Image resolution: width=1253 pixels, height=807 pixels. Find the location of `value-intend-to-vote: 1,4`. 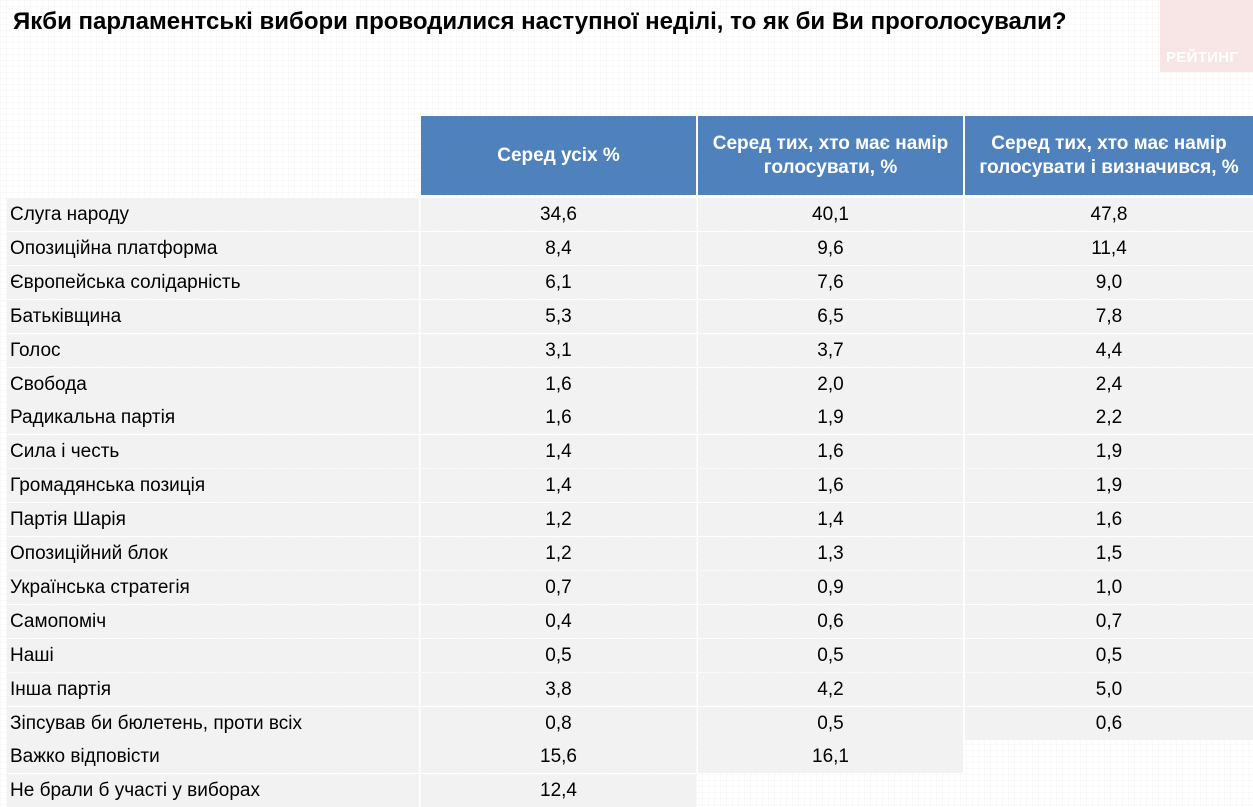

value-intend-to-vote: 1,4 is located at coordinates (830, 519).